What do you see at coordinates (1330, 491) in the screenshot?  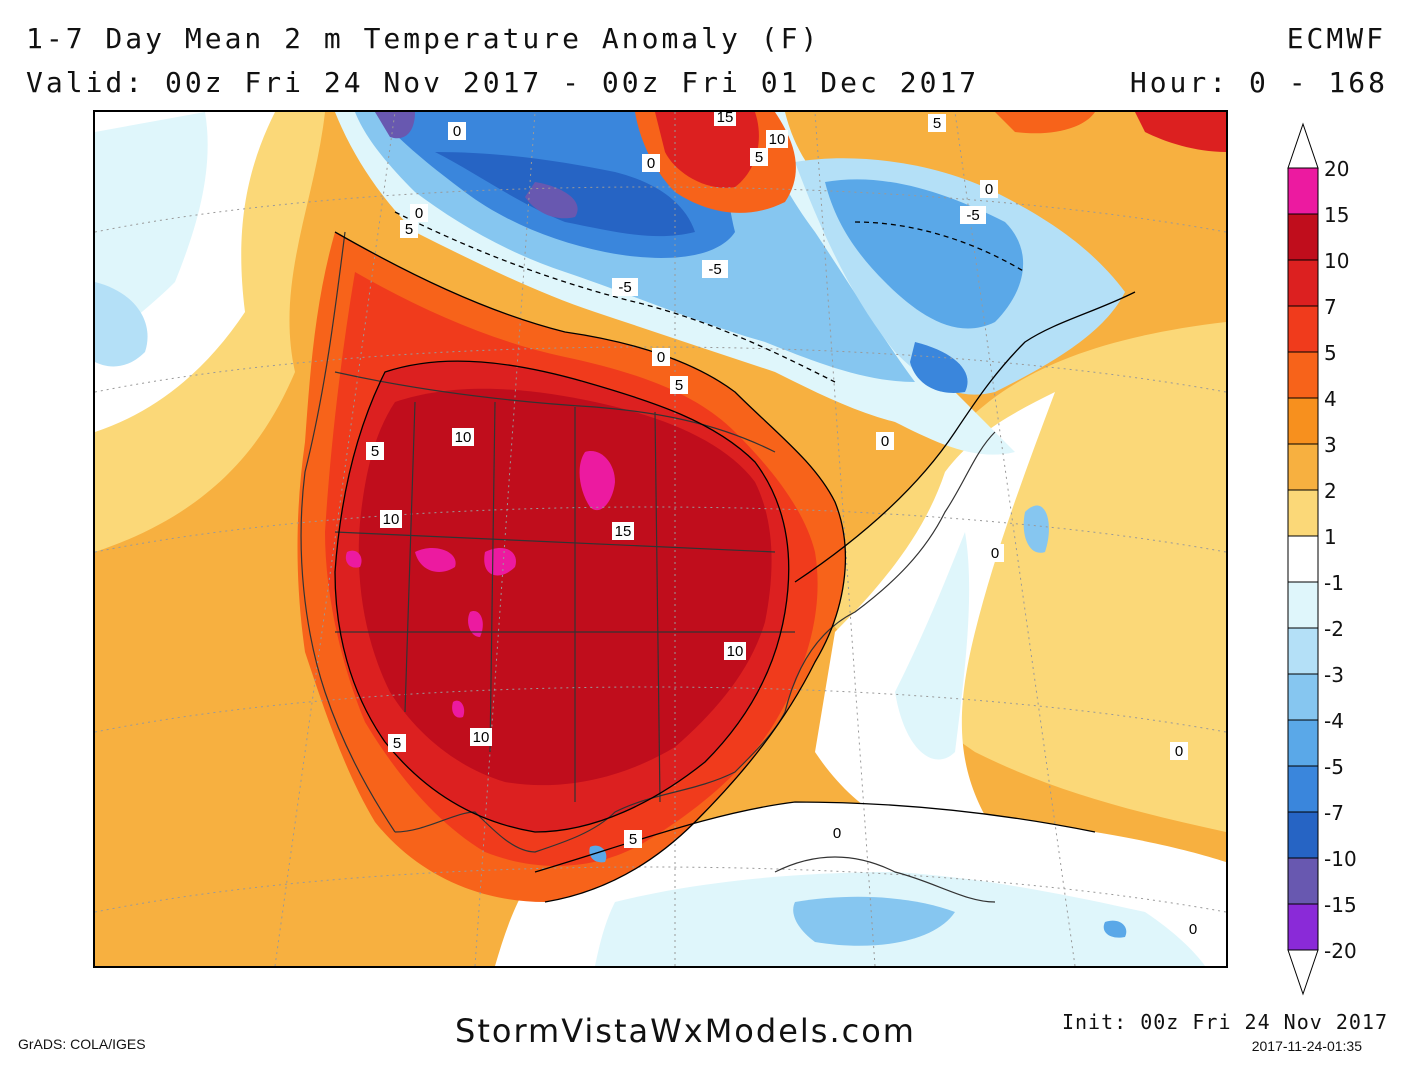 I see `legend-label: 2` at bounding box center [1330, 491].